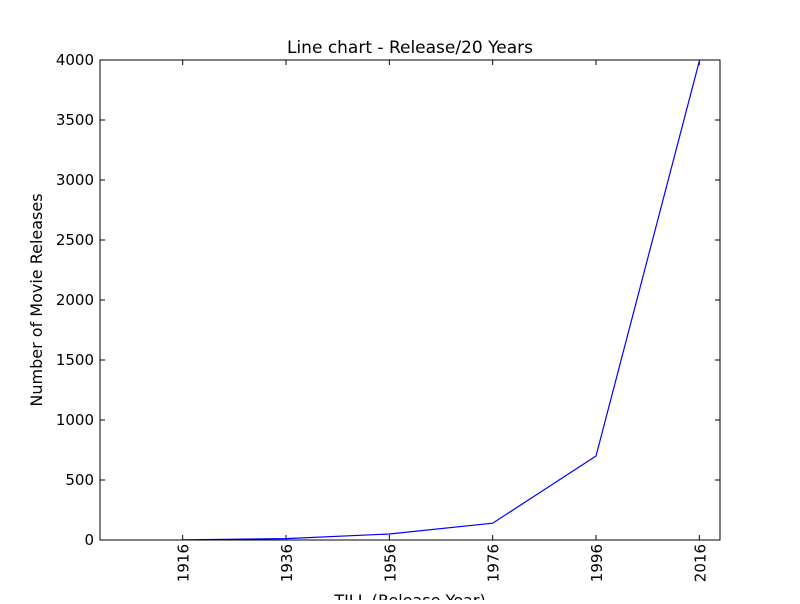 The width and height of the screenshot is (800, 604). Describe the element at coordinates (89, 540) in the screenshot. I see `y-tick-label: 0` at that location.